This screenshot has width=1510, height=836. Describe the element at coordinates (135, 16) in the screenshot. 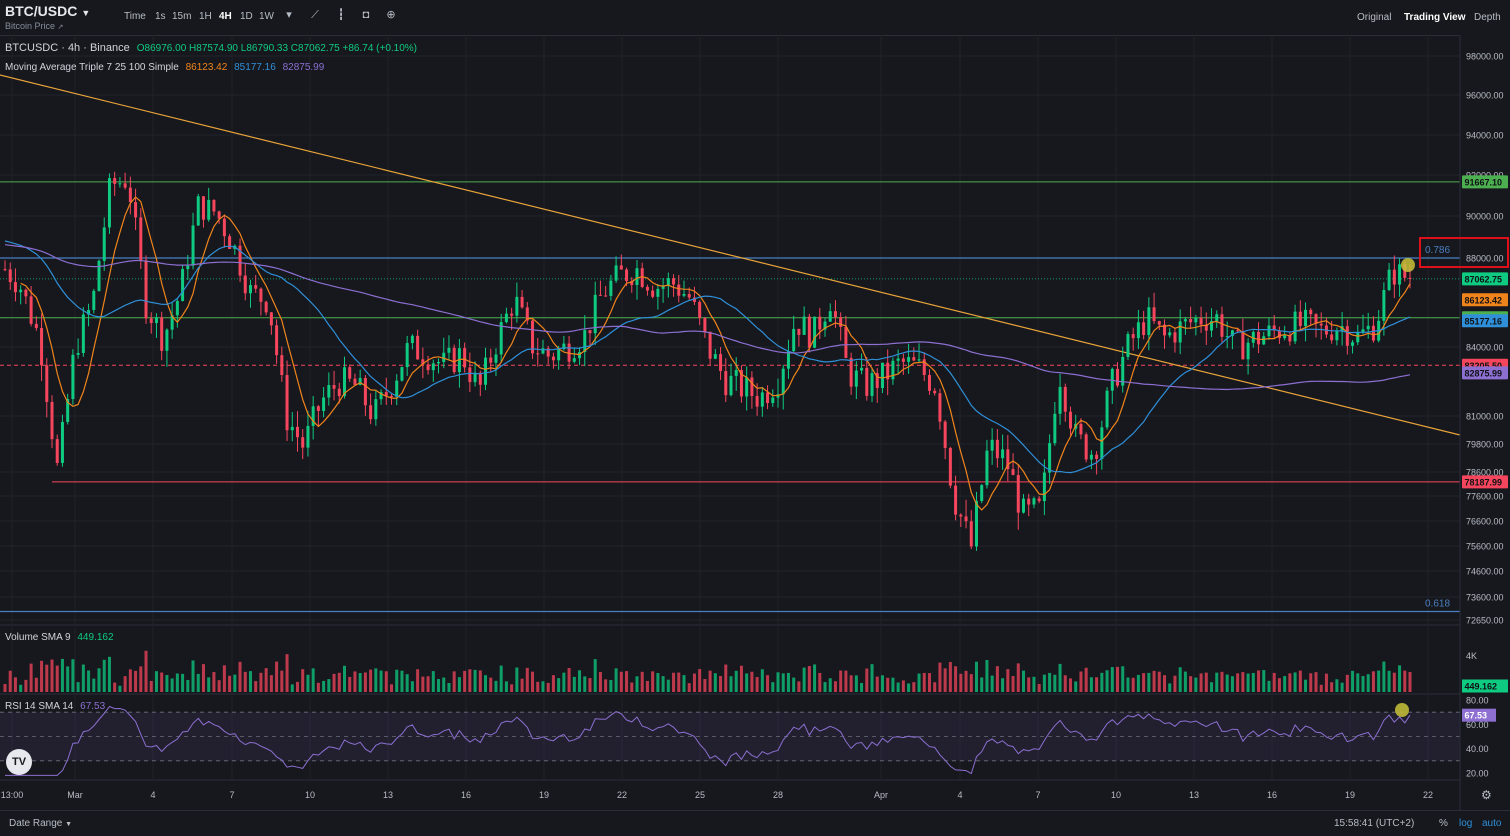

I see `timeframe-time: Time` at that location.